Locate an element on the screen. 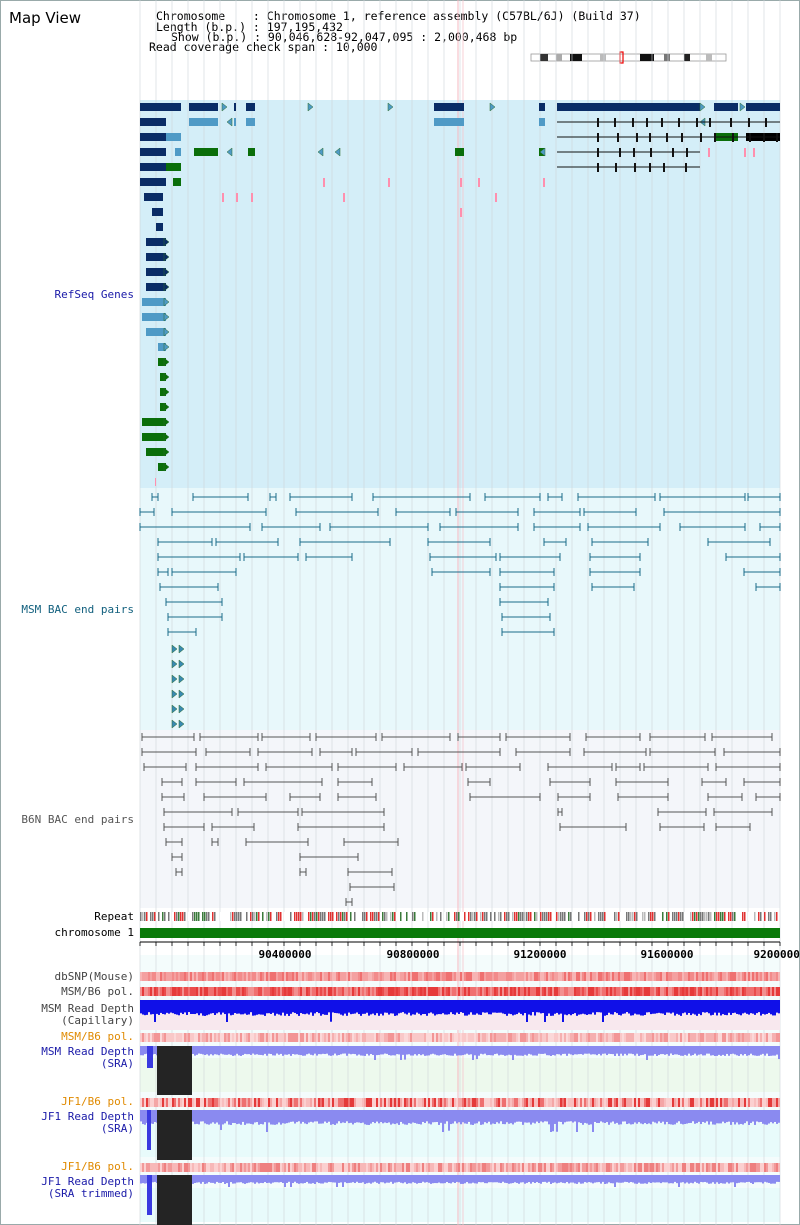 The image size is (800, 1225). msm-b6-pol-label-2: MSM/B6 pol. is located at coordinates (97, 1036).